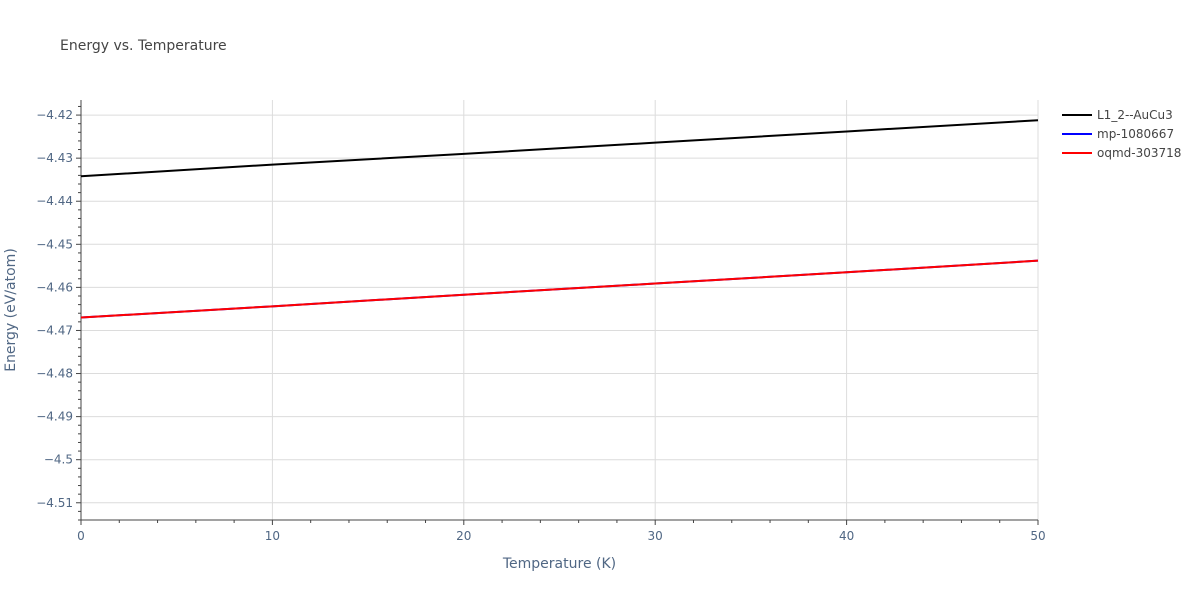 The image size is (1200, 600). I want to click on x-tick-label: 50, so click(1037, 536).